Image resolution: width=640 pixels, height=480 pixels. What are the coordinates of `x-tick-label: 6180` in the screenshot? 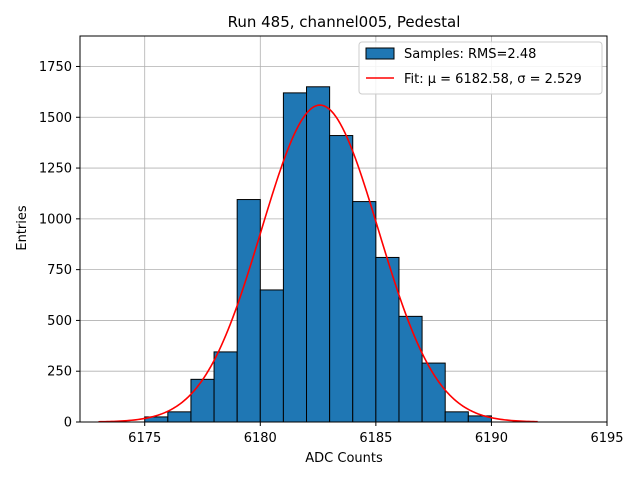 It's located at (260, 438).